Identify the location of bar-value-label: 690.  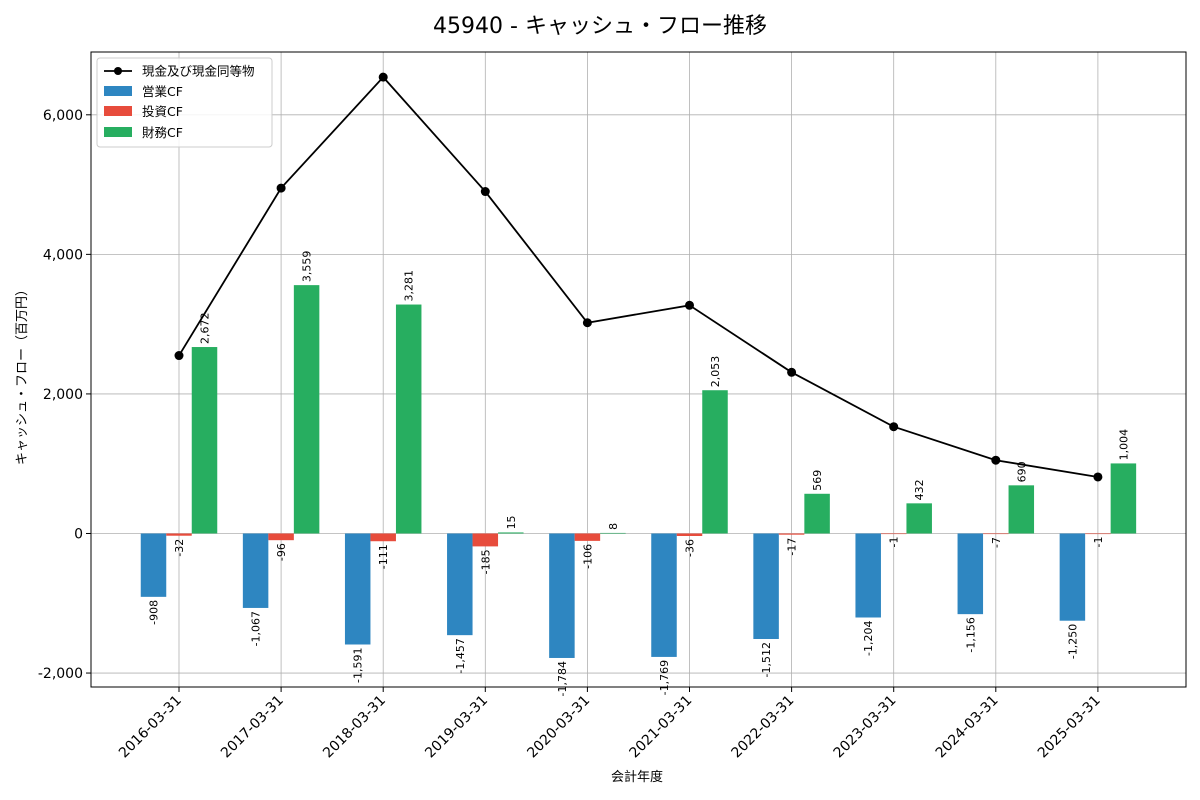
(1021, 471).